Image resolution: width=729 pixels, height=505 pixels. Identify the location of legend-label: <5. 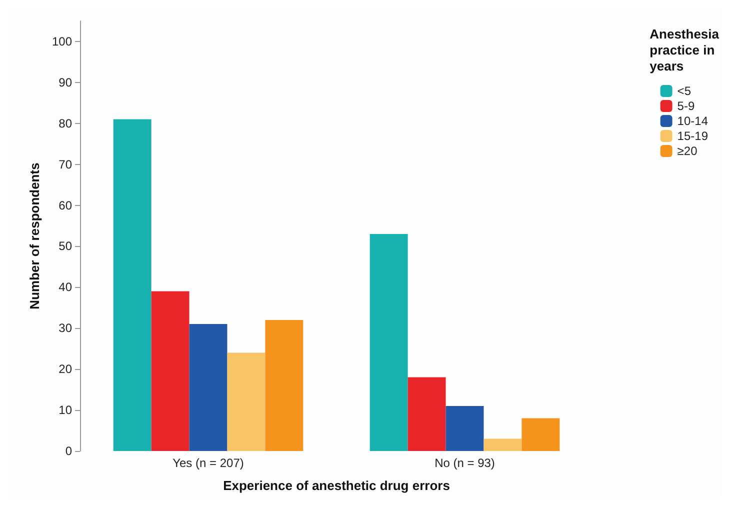
(684, 91).